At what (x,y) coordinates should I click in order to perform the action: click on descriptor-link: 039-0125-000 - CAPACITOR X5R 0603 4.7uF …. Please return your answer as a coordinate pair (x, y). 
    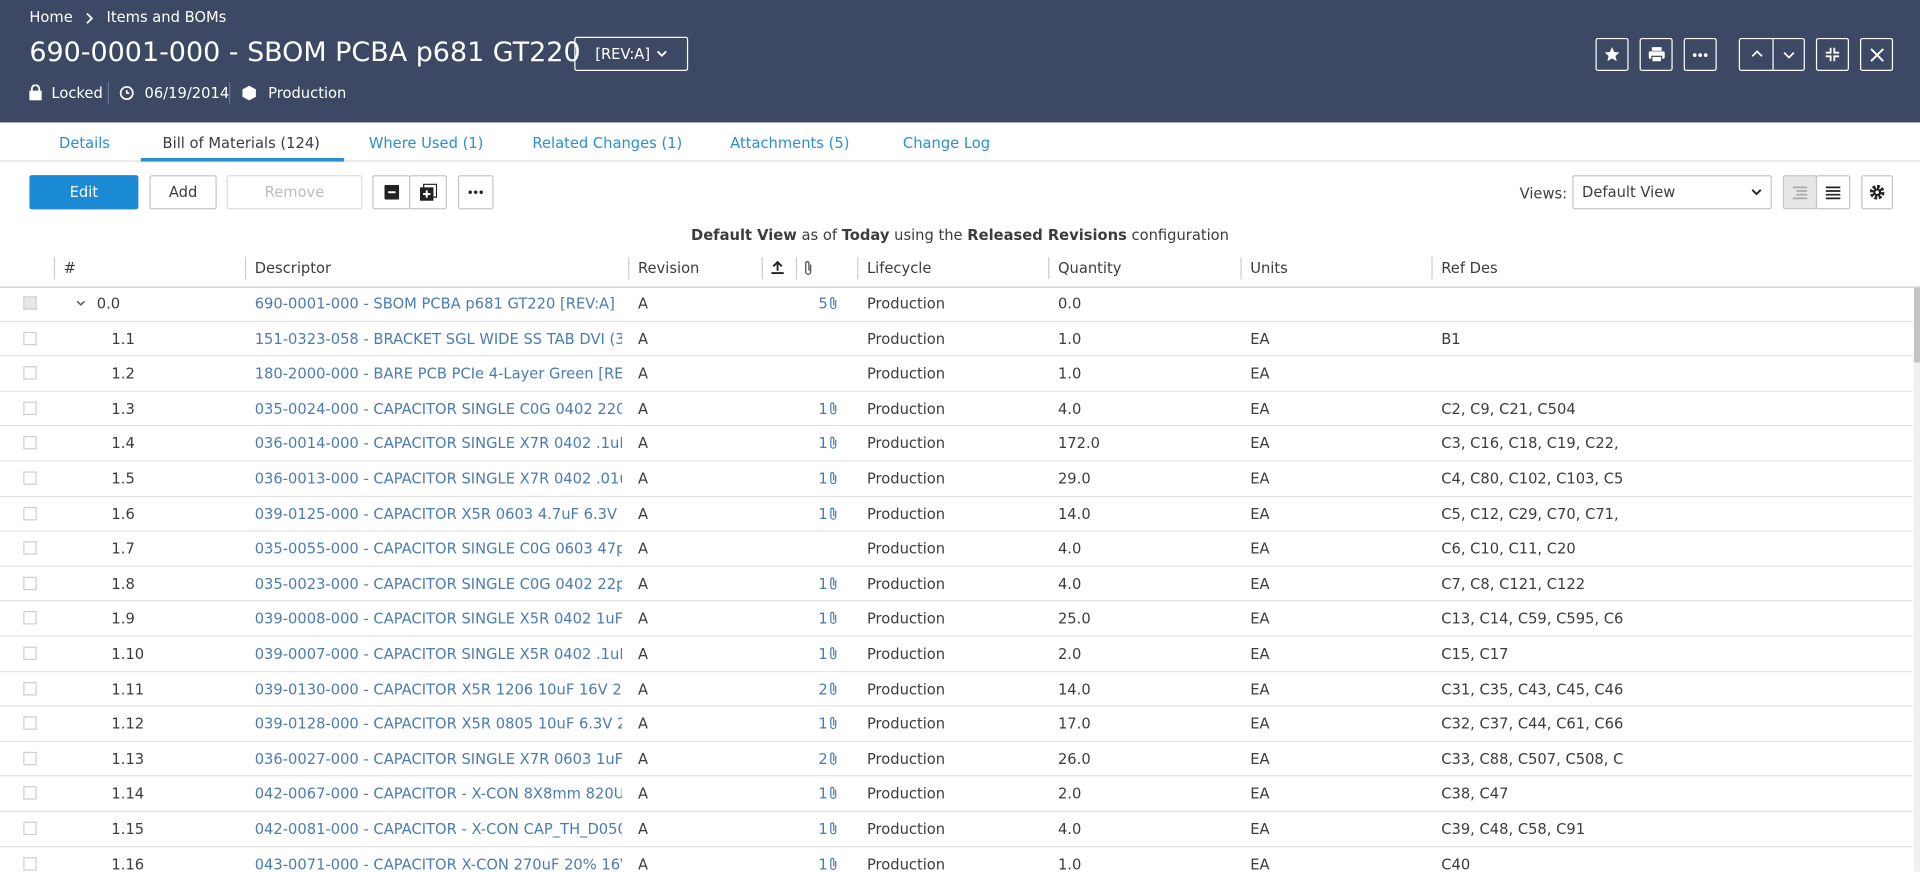
    Looking at the image, I should click on (438, 514).